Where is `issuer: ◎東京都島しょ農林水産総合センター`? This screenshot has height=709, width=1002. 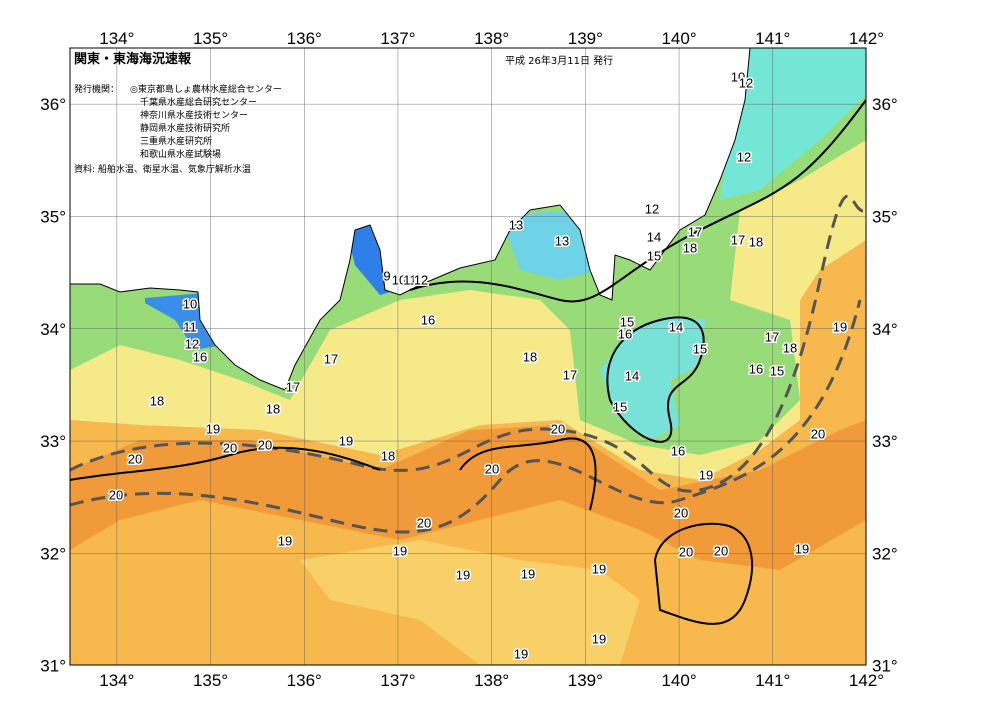
issuer: ◎東京都島しょ農林水産総合センター is located at coordinates (206, 89).